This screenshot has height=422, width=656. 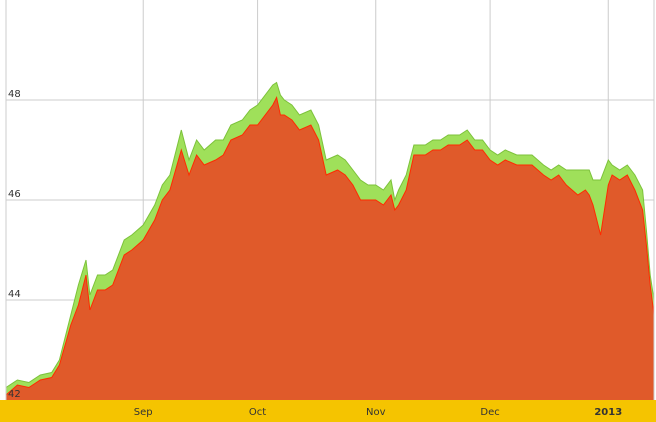 I want to click on x-tick-label-2: Nov, so click(x=376, y=412).